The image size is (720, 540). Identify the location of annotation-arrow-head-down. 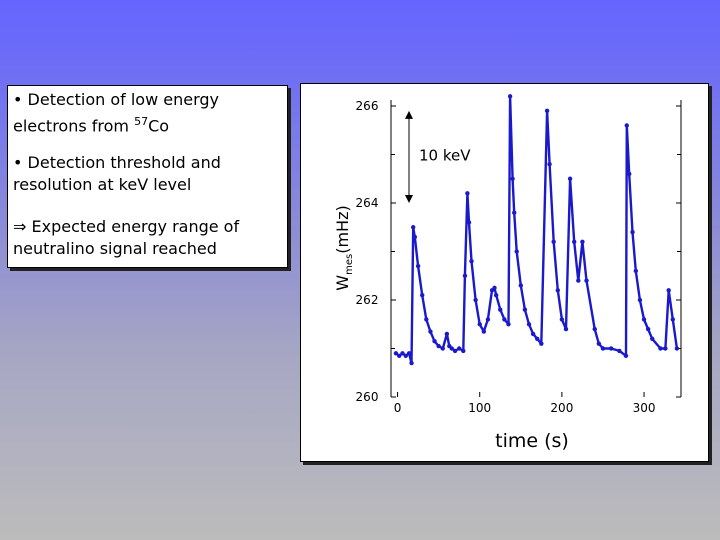
(409, 199).